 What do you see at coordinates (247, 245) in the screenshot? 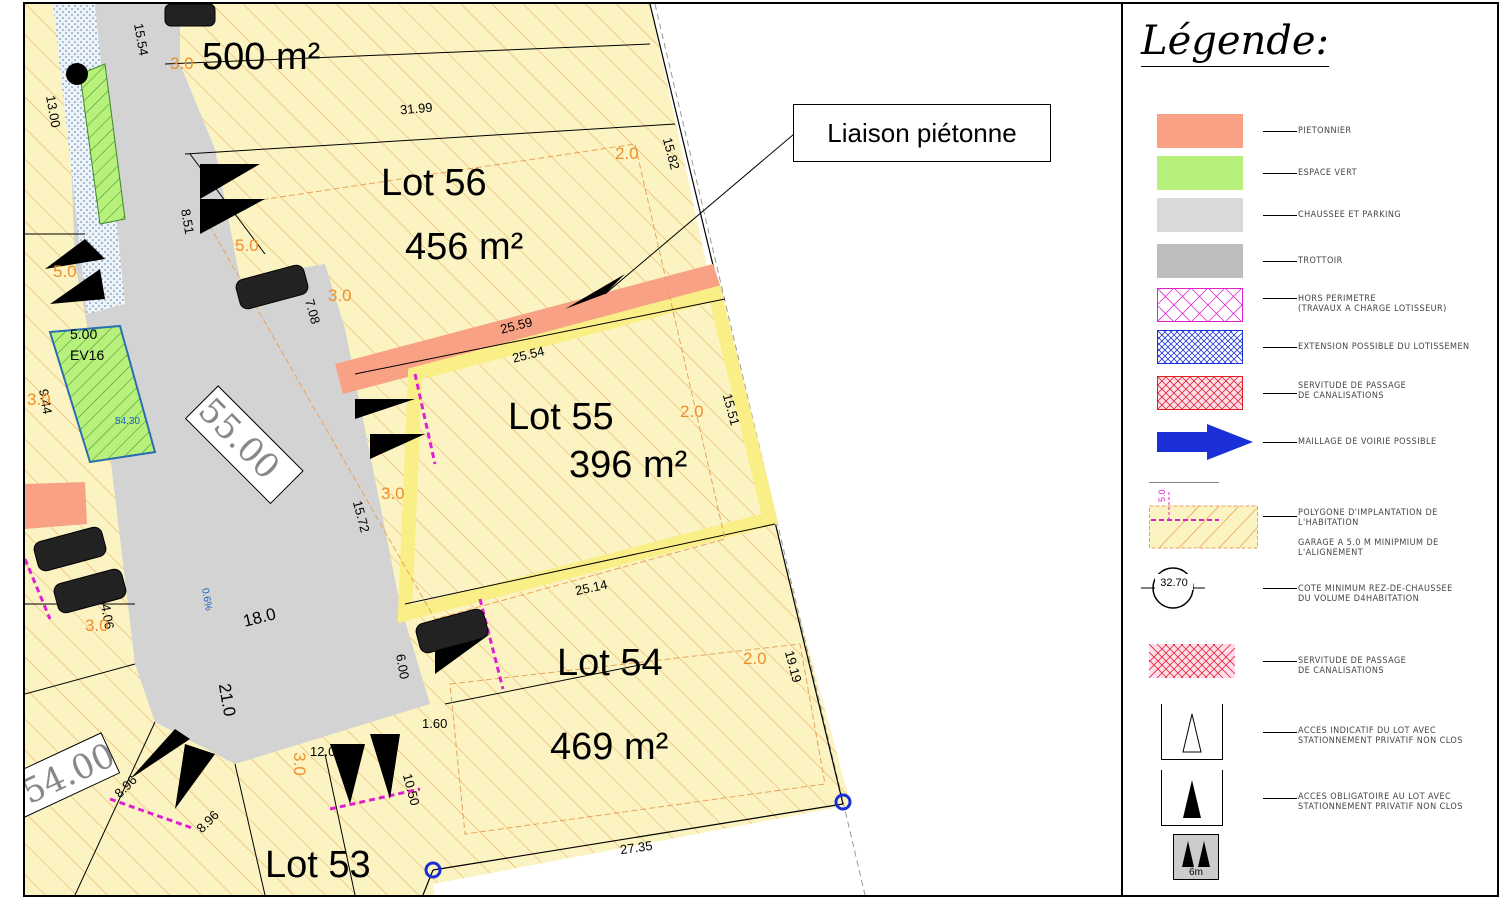
I see `setback-5-a: 5.0` at bounding box center [247, 245].